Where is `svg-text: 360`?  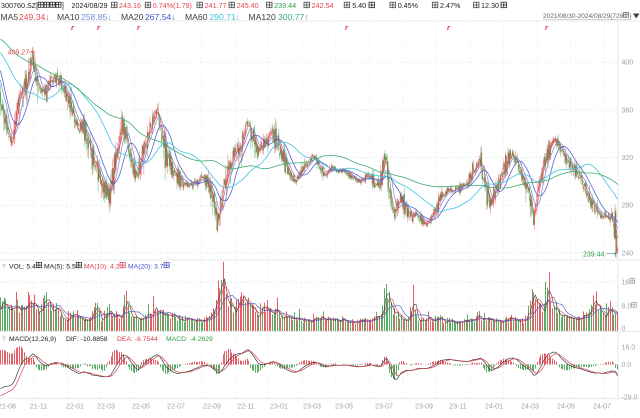
svg-text: 360 is located at coordinates (628, 110).